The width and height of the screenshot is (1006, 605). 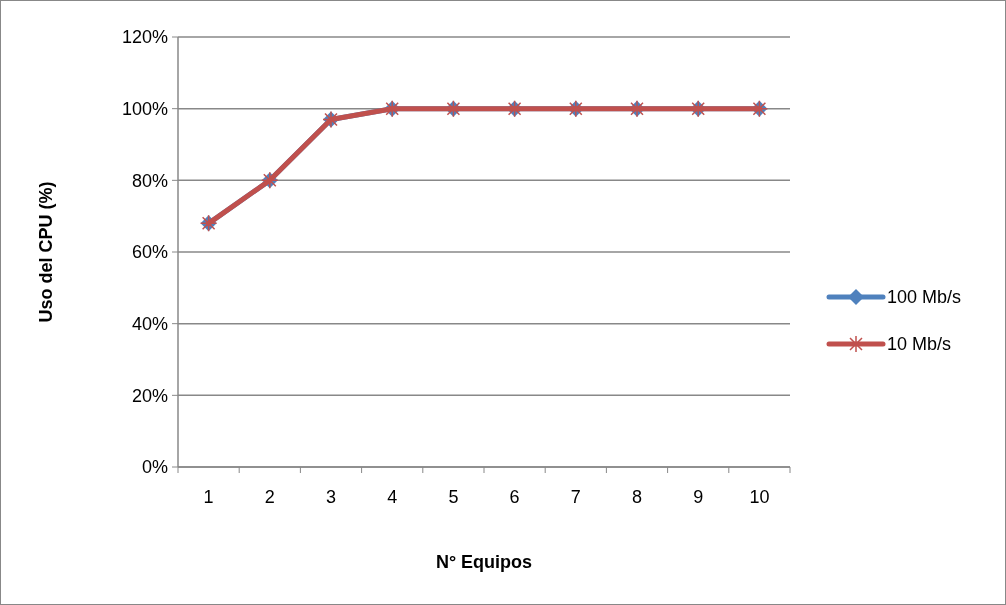 What do you see at coordinates (392, 497) in the screenshot?
I see `x-tick-label: 4` at bounding box center [392, 497].